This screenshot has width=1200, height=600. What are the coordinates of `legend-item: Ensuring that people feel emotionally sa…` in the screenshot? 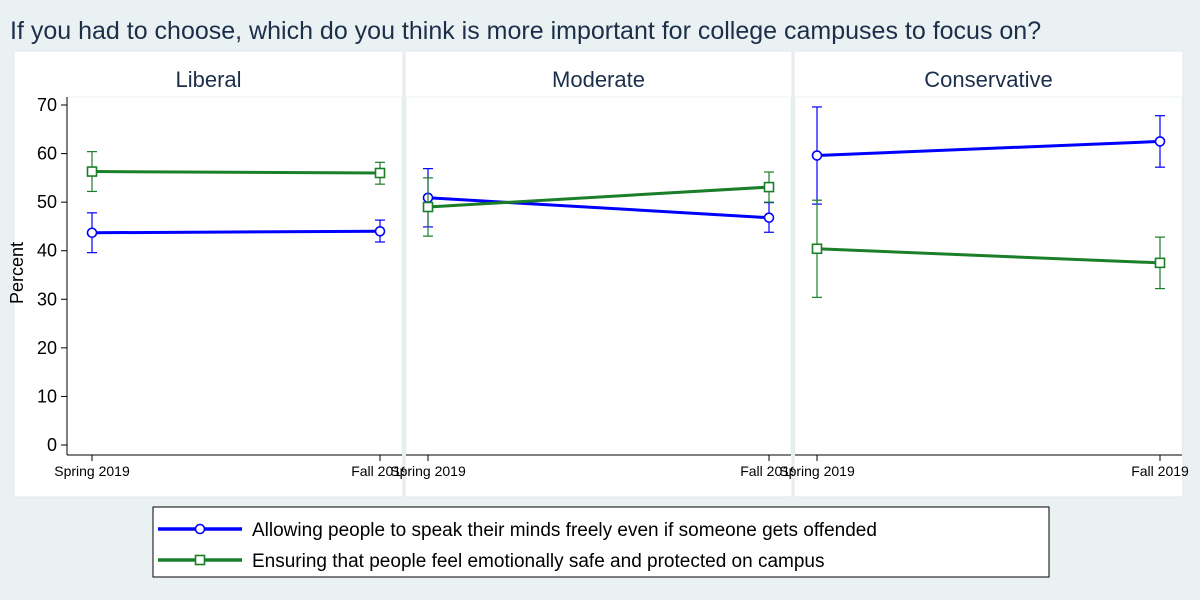 It's located at (491, 561).